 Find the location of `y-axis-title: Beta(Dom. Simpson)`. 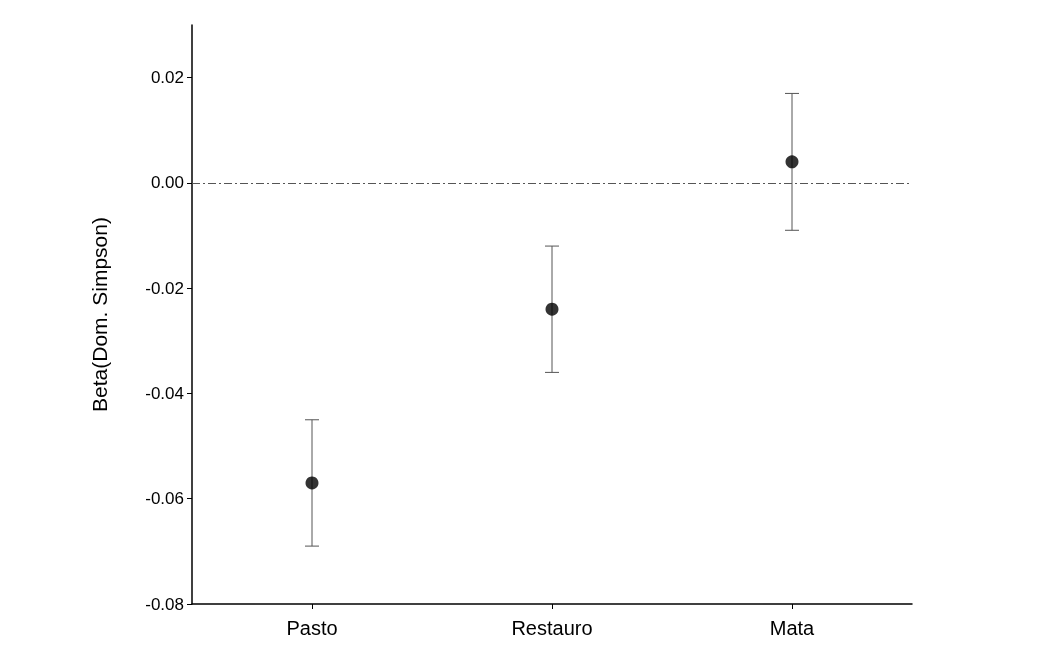

y-axis-title: Beta(Dom. Simpson) is located at coordinates (99, 314).